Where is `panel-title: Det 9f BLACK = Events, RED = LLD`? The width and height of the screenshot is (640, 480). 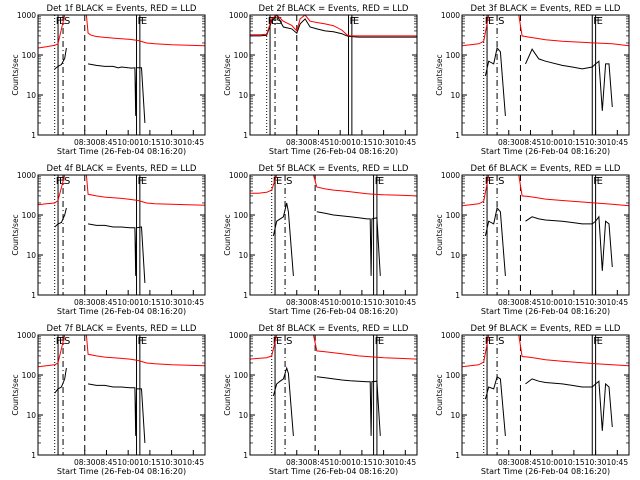
panel-title: Det 9f BLACK = Events, RED = LLD is located at coordinates (546, 329).